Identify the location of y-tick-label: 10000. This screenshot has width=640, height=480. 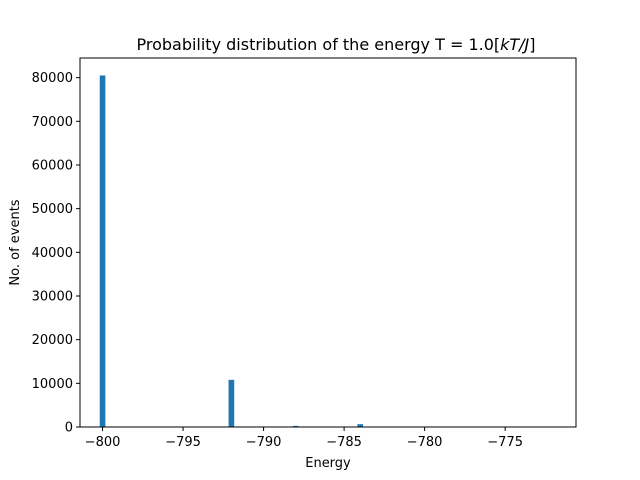
(52, 384).